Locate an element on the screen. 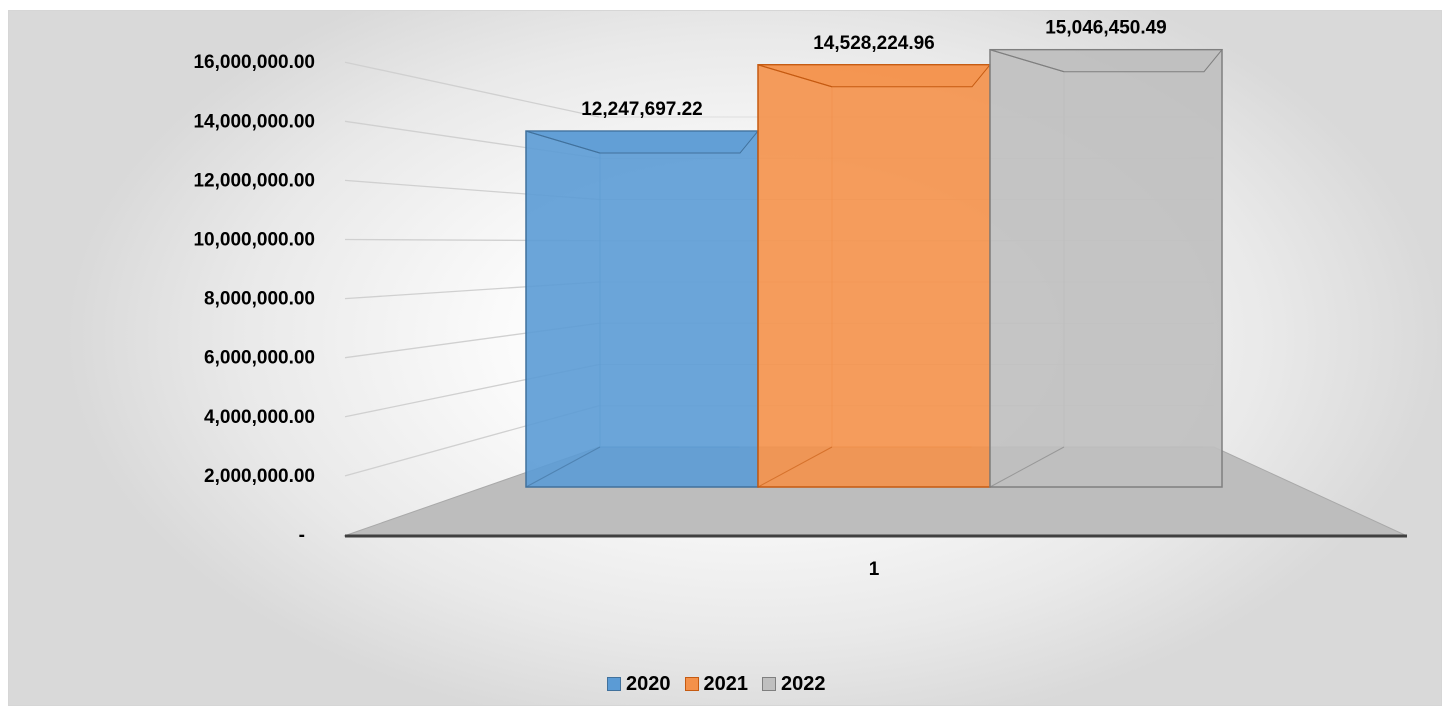  legend-label-2022: 2022 is located at coordinates (803, 683).